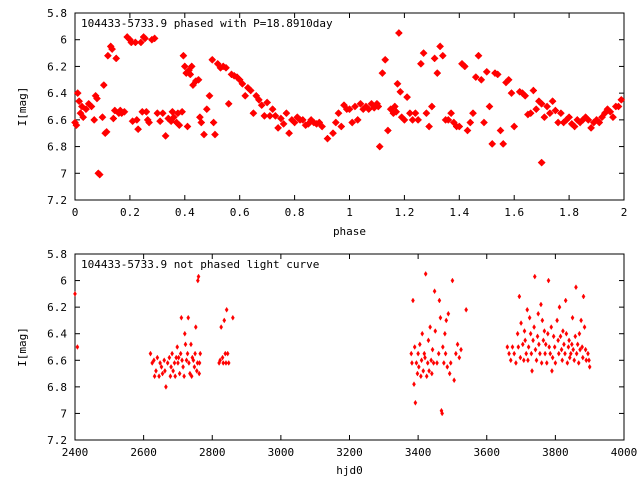  Describe the element at coordinates (555, 452) in the screenshot. I see `x-tick-label: 3800` at that location.